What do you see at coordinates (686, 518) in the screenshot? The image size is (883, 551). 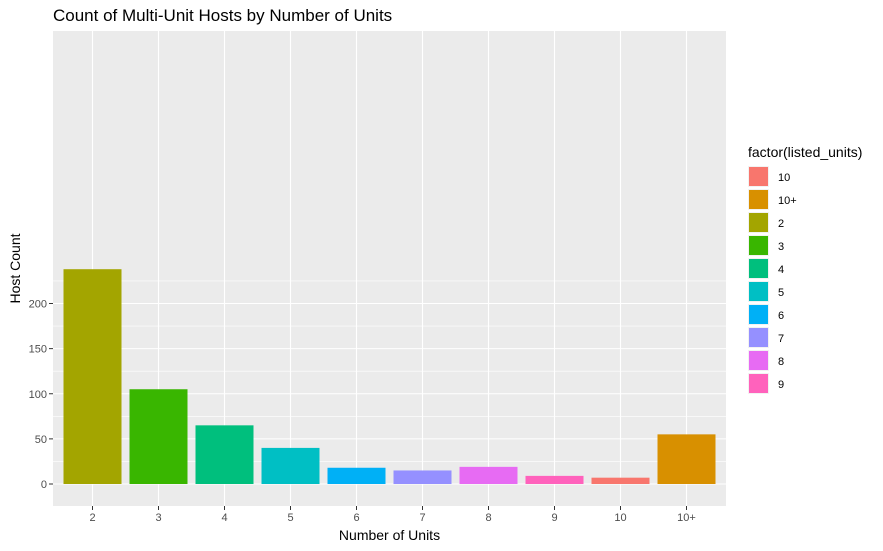 I see `x-tick-label: 10+` at bounding box center [686, 518].